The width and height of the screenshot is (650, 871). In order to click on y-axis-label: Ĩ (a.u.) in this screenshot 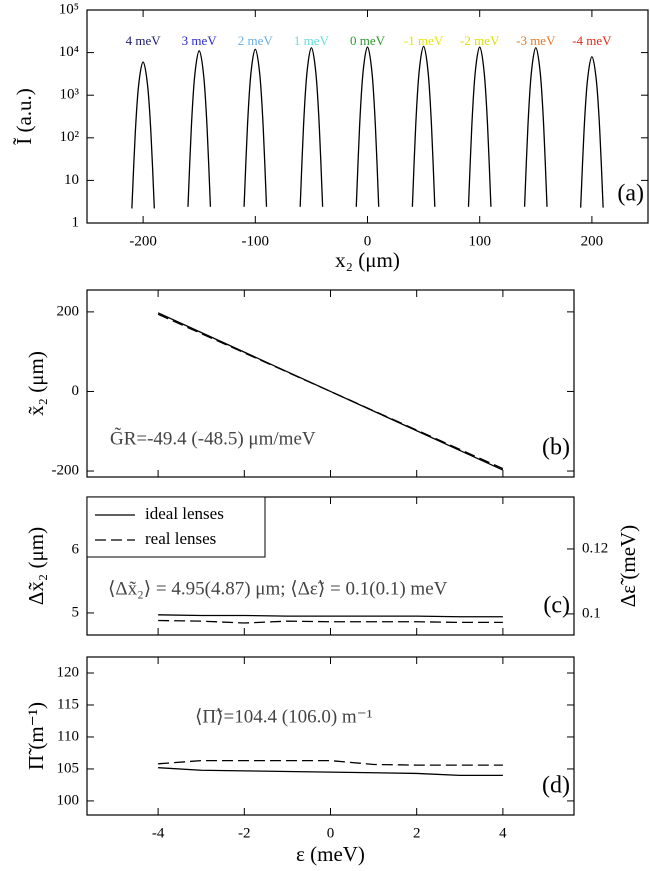, I will do `click(24, 116)`.